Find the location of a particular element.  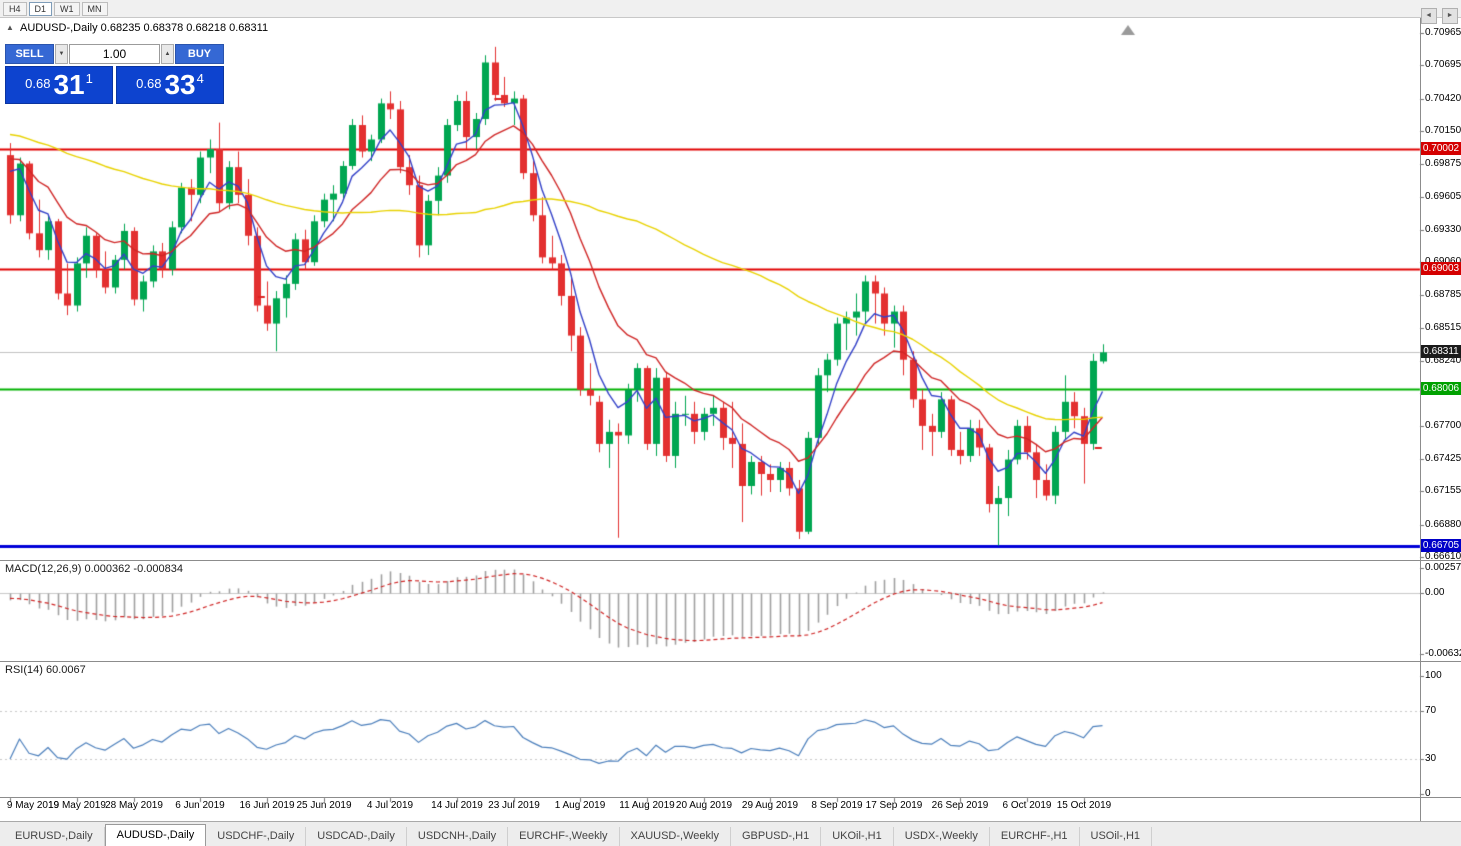

time-scale-label: 19 May 2019 is located at coordinates (77, 805).